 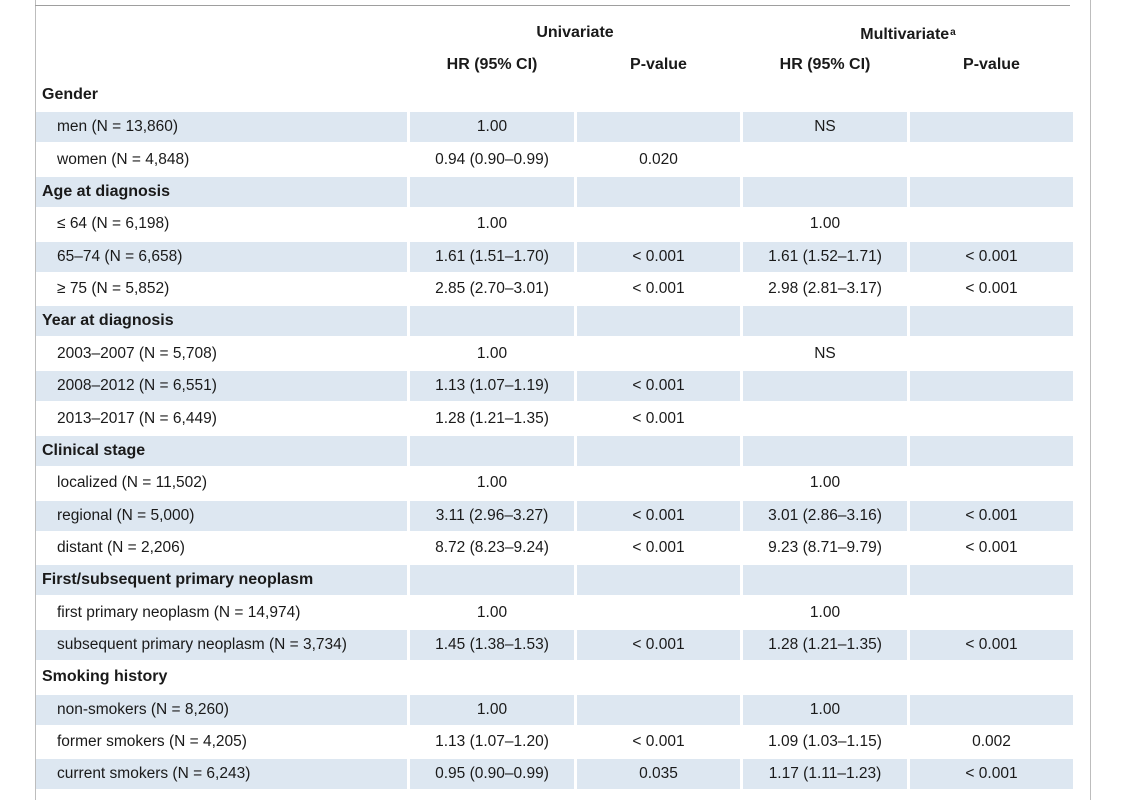 I want to click on section-row: Smoking history, so click(x=565, y=678).